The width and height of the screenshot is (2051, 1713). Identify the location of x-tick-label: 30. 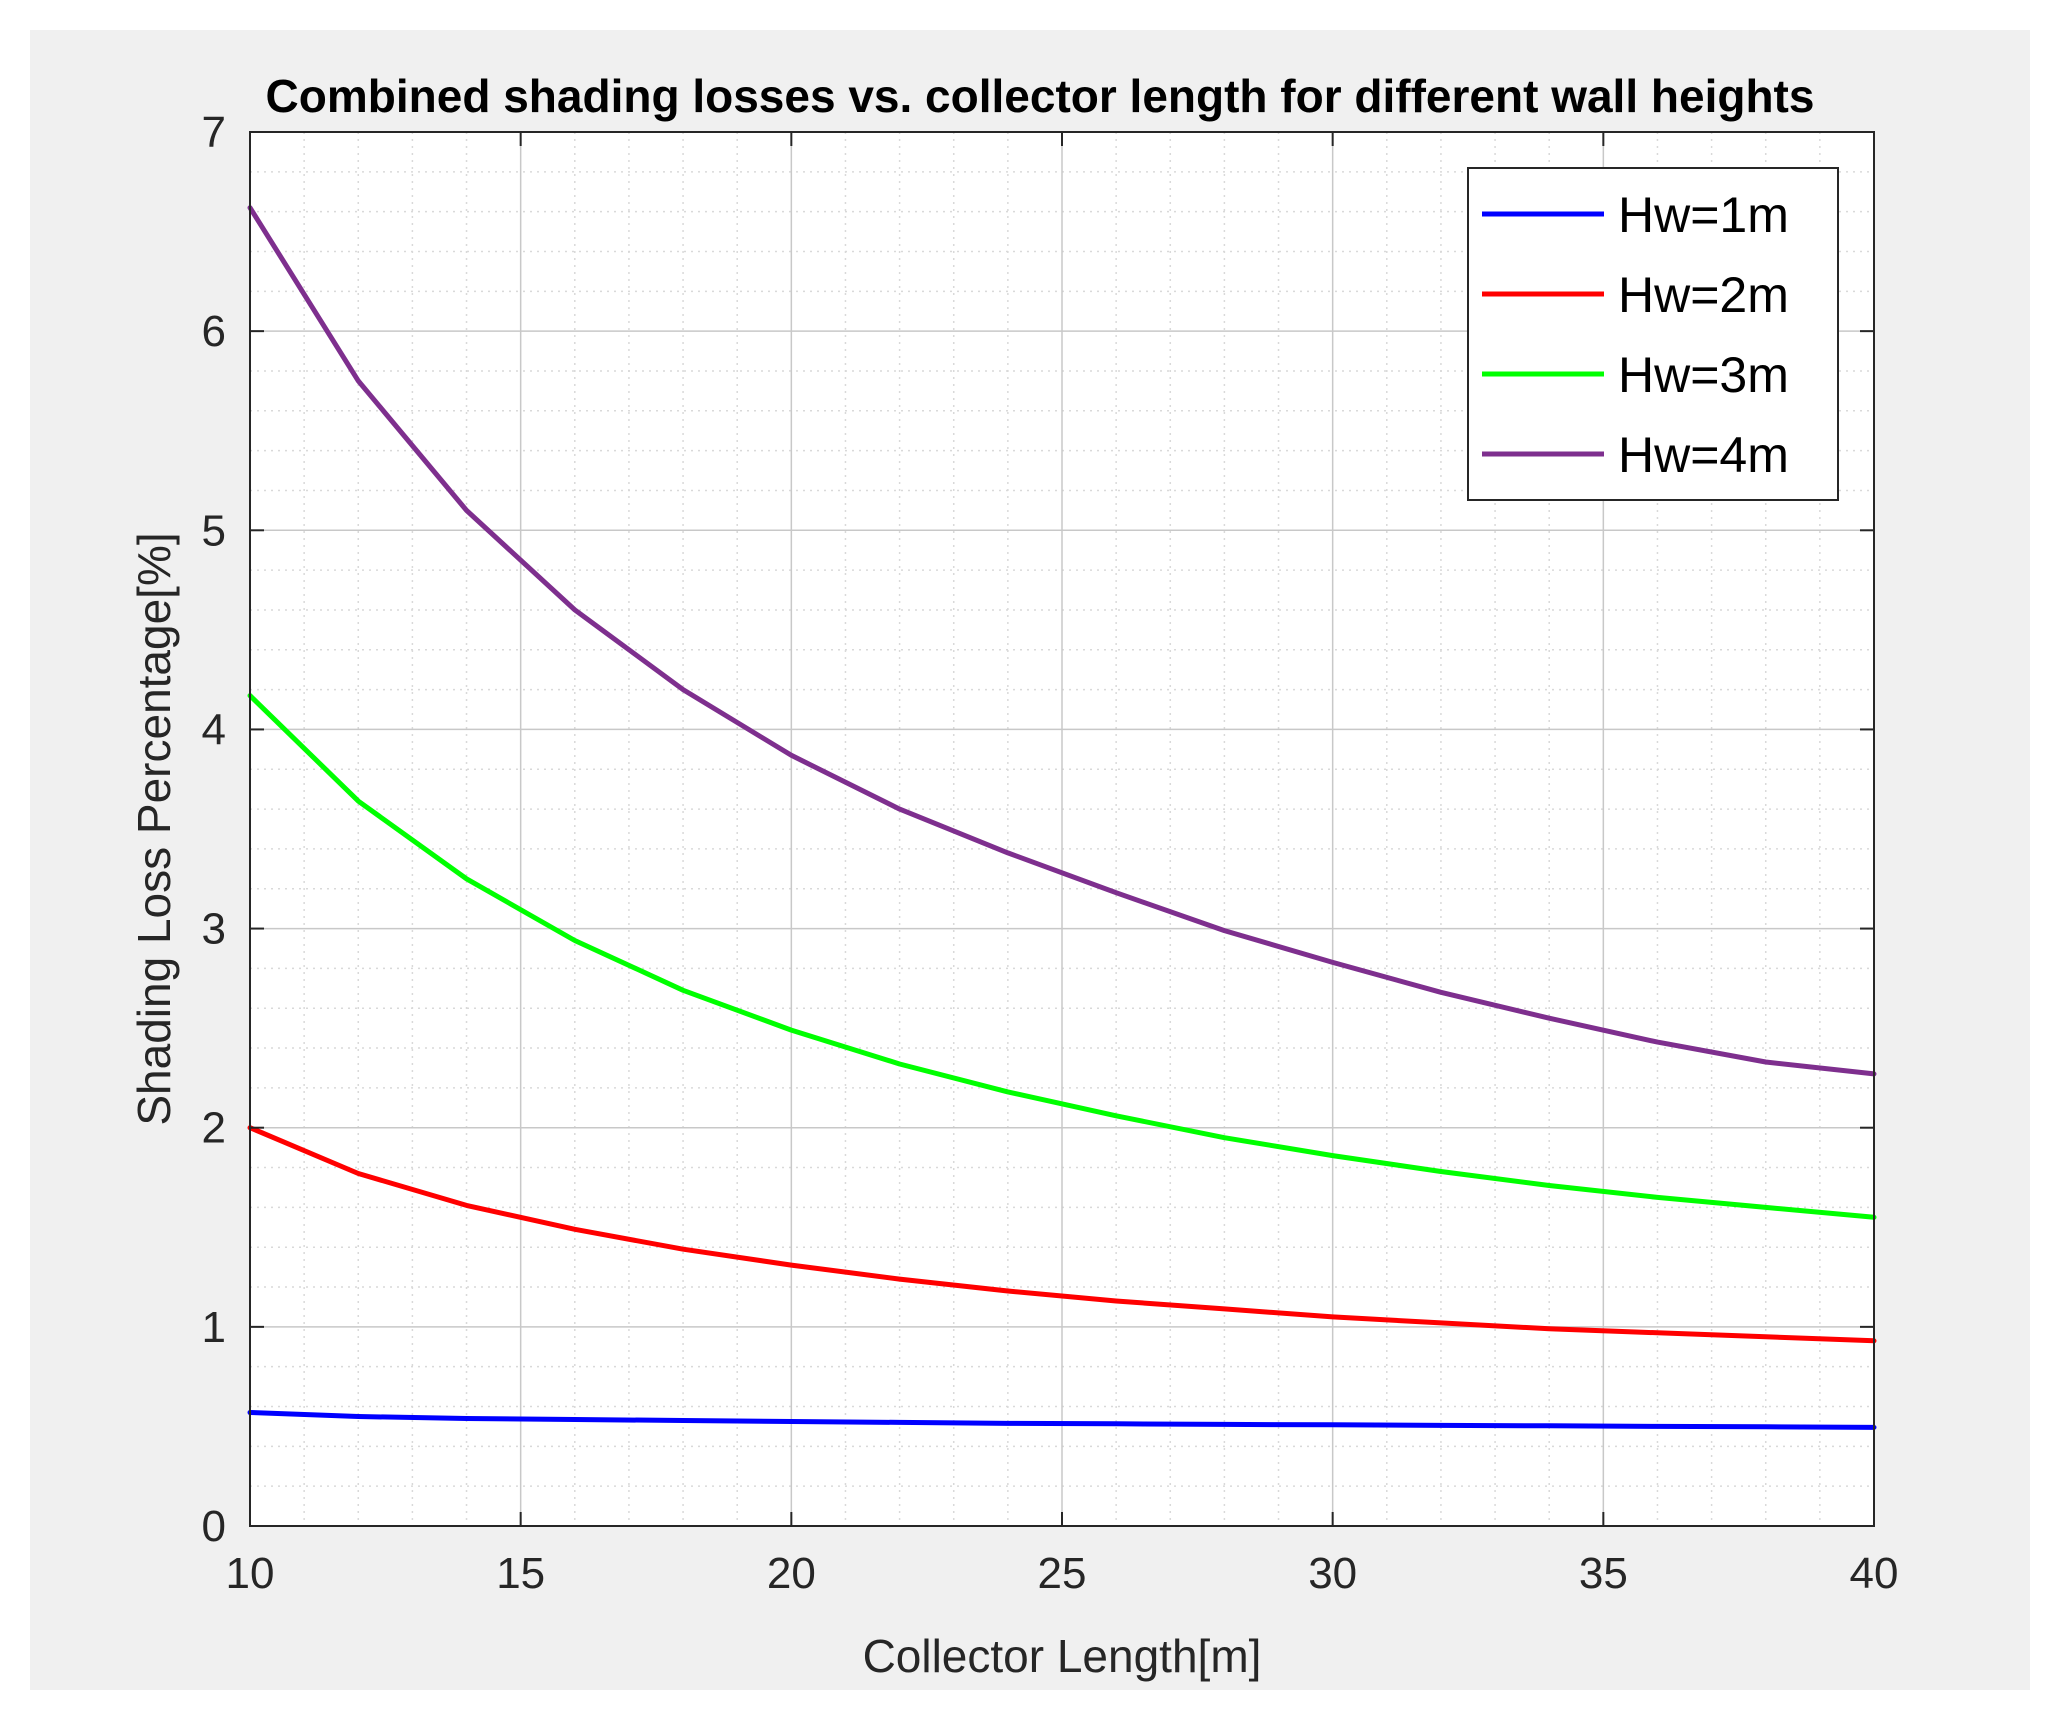
(1332, 1573).